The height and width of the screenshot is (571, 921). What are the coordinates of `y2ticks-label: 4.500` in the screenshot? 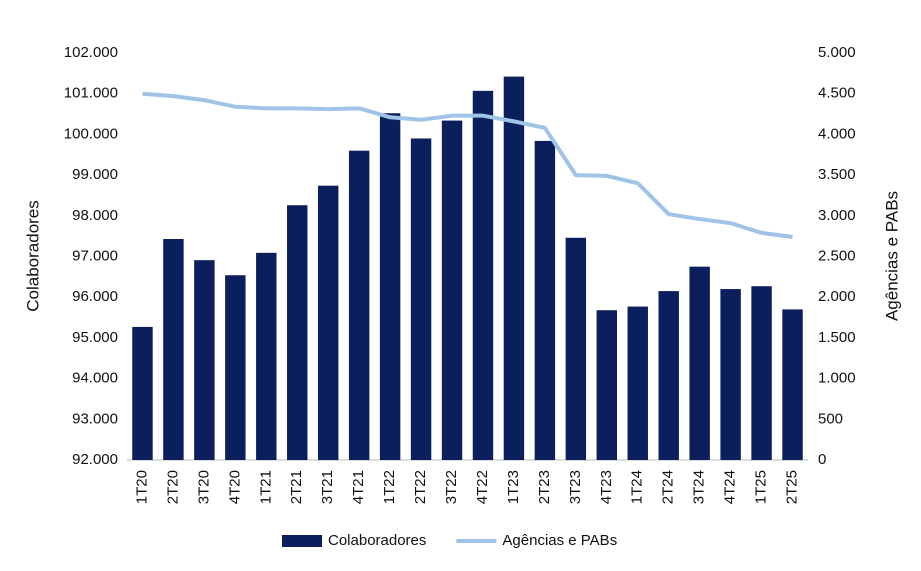 It's located at (837, 93).